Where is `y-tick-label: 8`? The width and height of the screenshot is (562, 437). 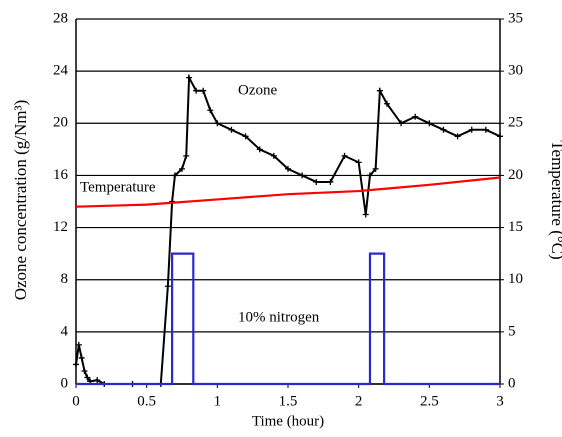
y-tick-label: 8 is located at coordinates (65, 279).